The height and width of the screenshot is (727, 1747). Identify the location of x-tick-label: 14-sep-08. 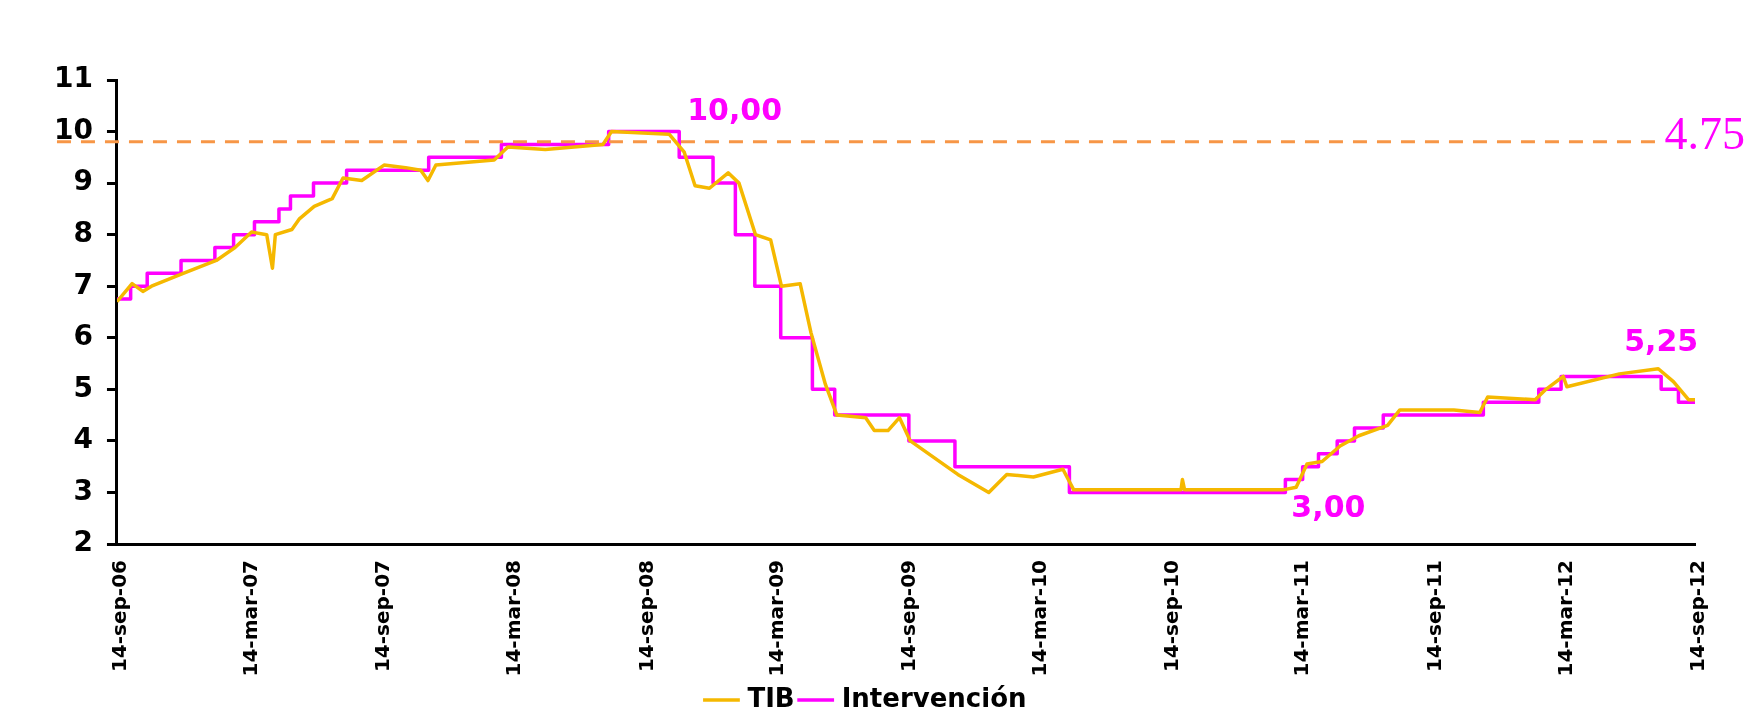
(645, 616).